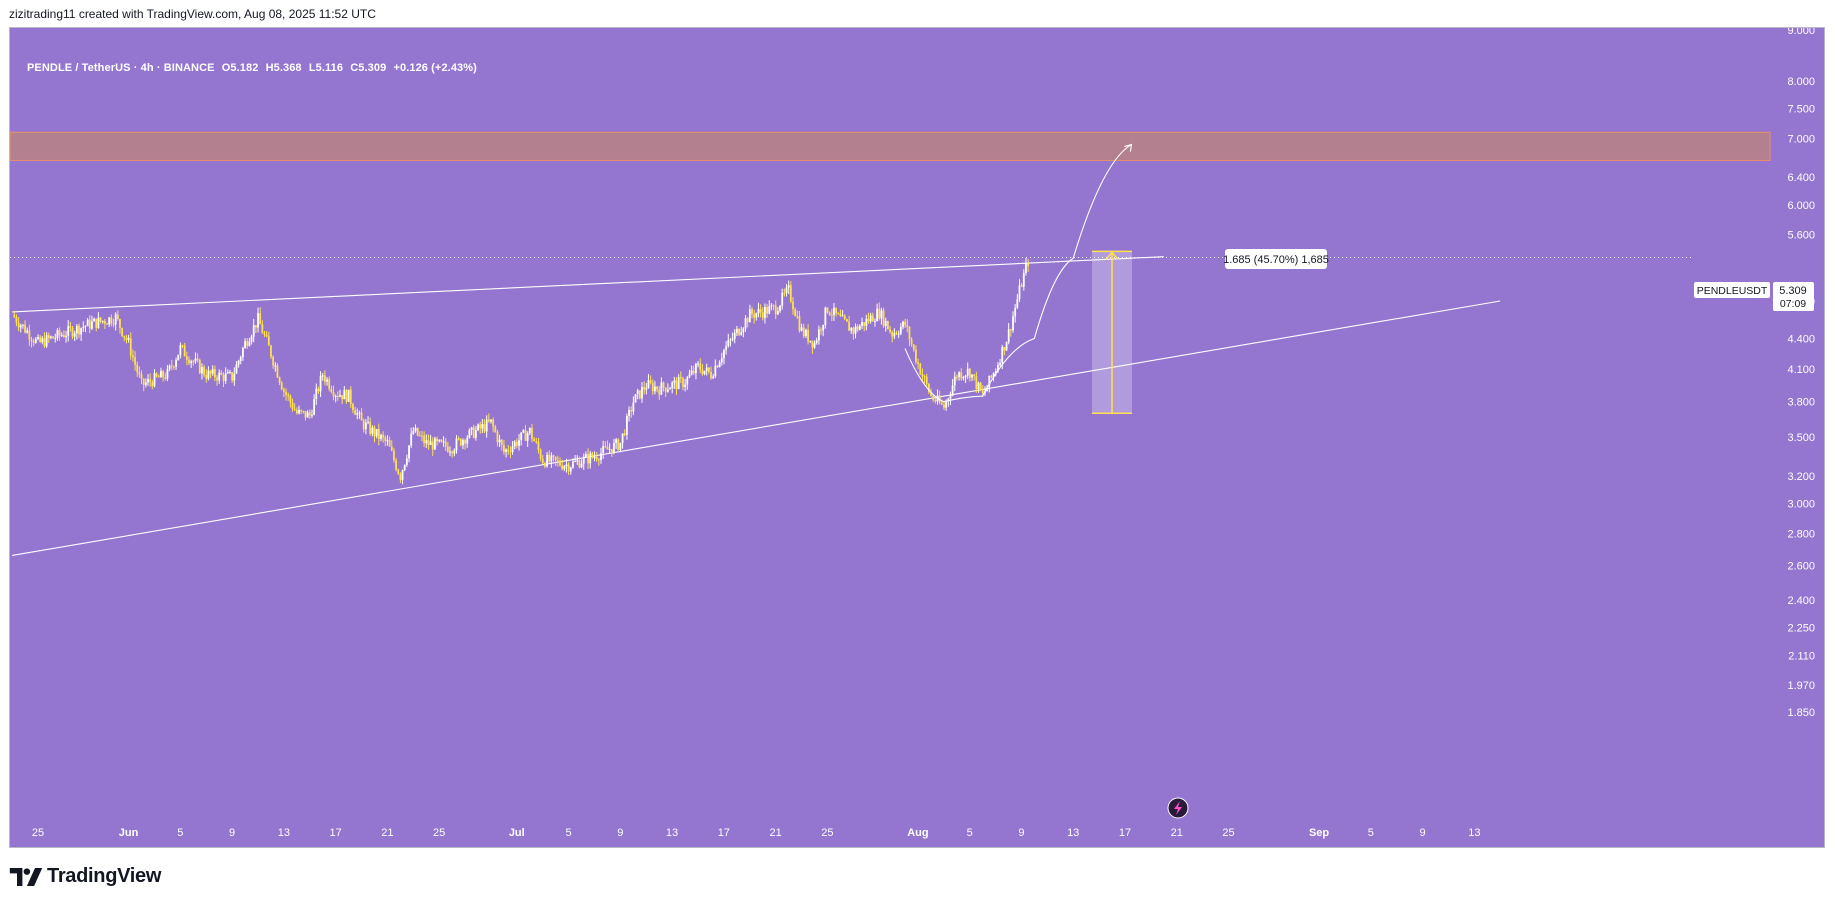  I want to click on price-tag-countdown: 07:09, so click(1793, 304).